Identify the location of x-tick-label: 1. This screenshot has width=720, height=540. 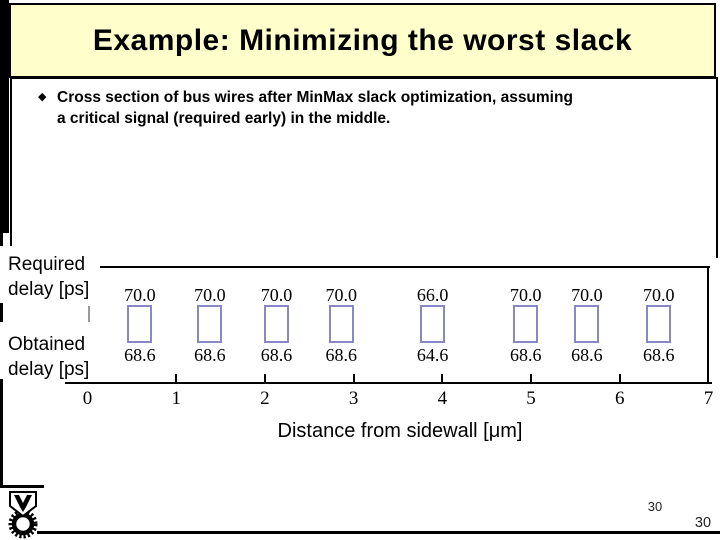
(176, 398).